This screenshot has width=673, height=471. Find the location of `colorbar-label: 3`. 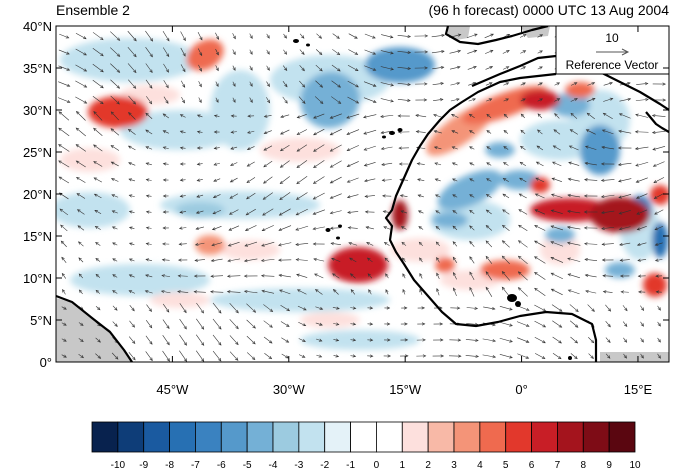

colorbar-label: 3 is located at coordinates (454, 465).